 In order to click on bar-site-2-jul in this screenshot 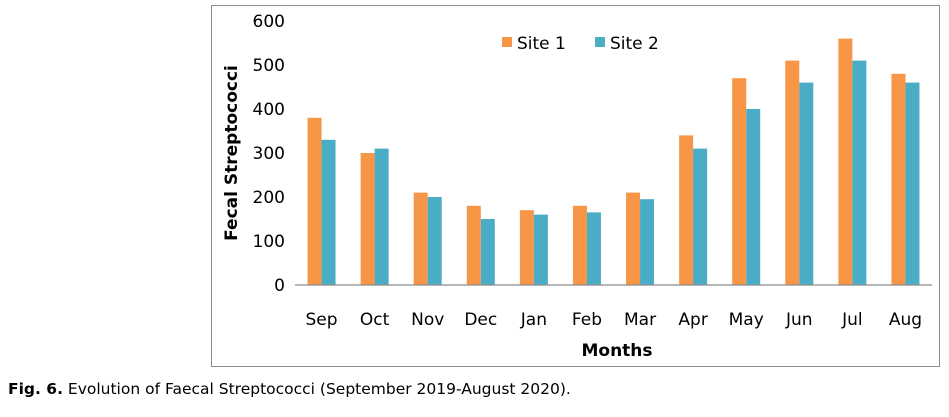, I will do `click(859, 172)`.